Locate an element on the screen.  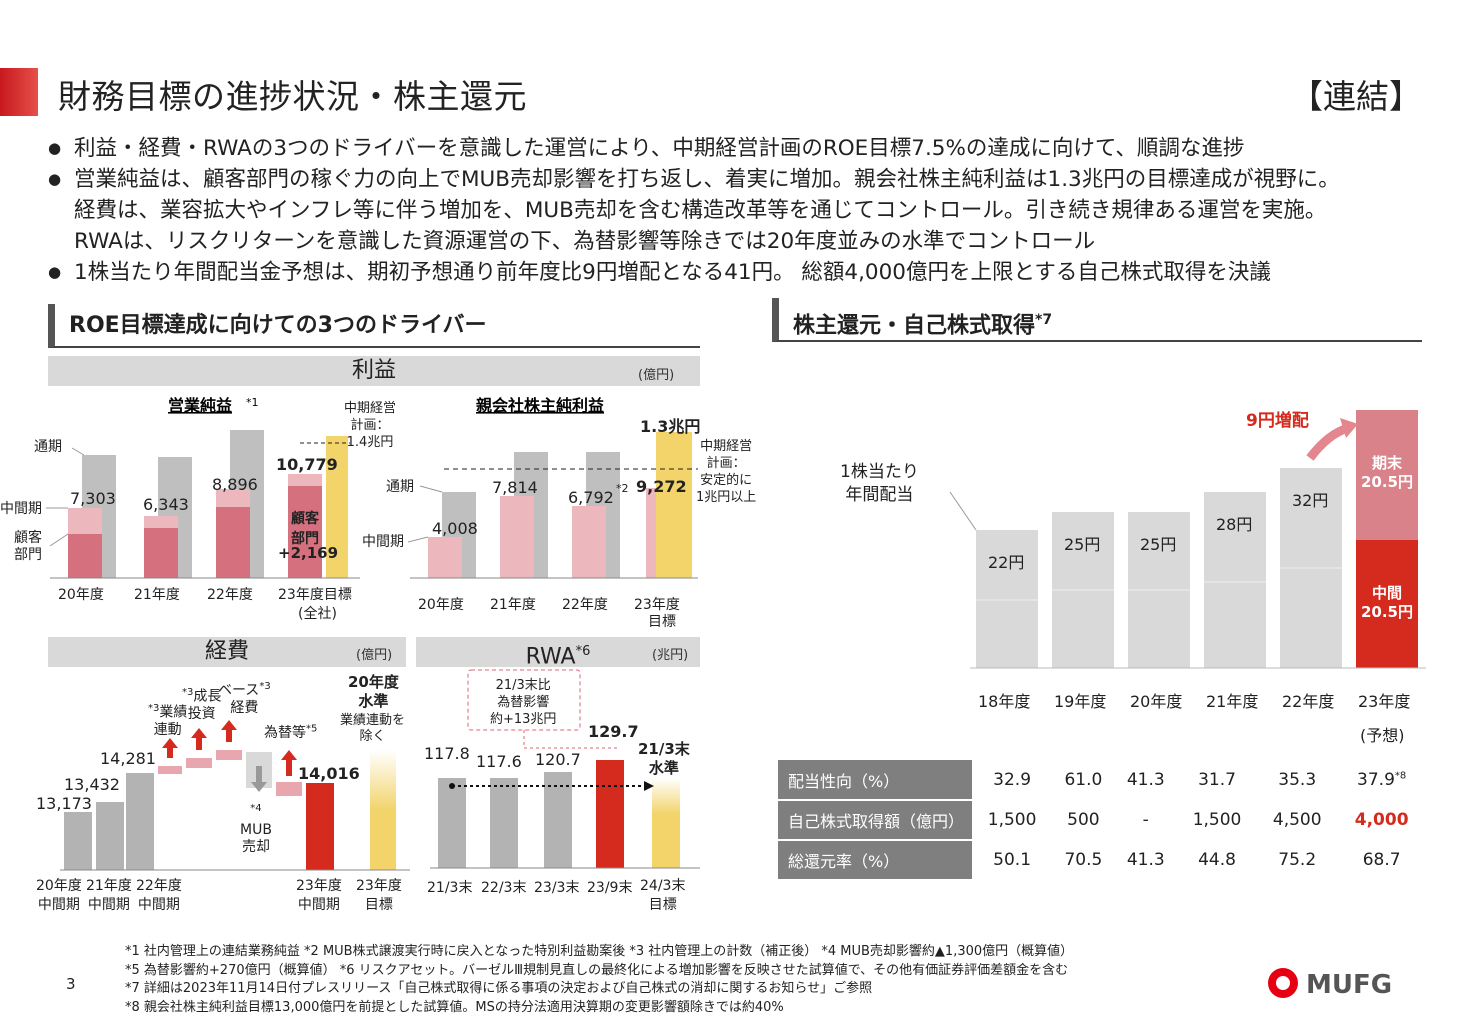
ni-cat-23b: 目標 is located at coordinates (662, 622).